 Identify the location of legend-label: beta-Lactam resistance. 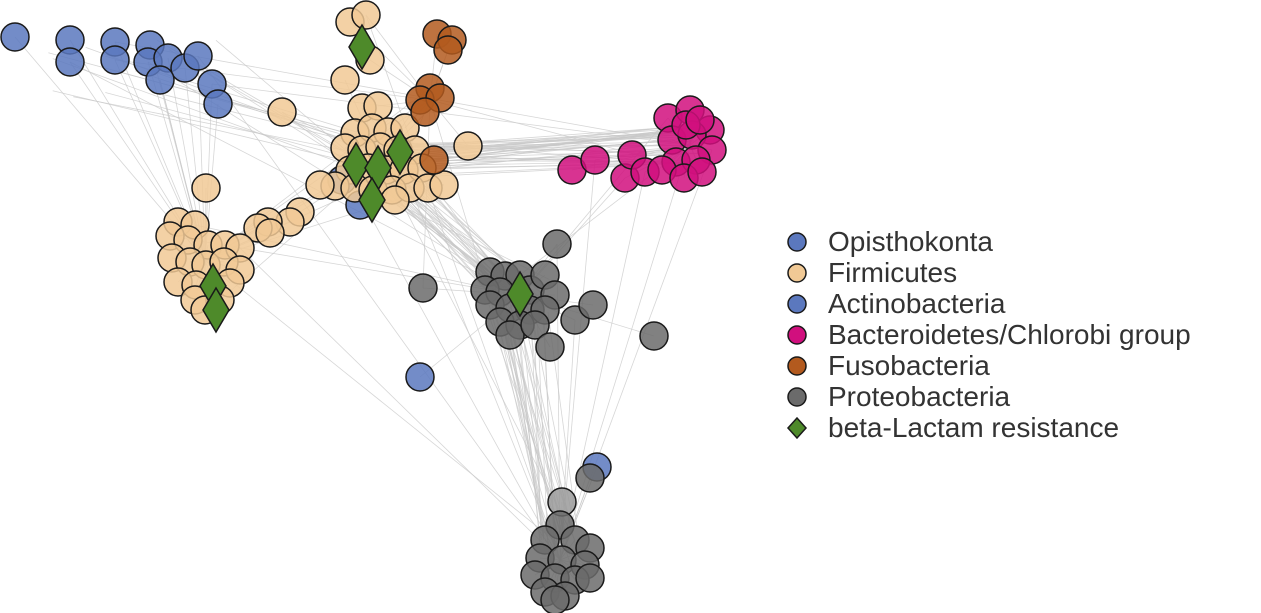
(974, 427).